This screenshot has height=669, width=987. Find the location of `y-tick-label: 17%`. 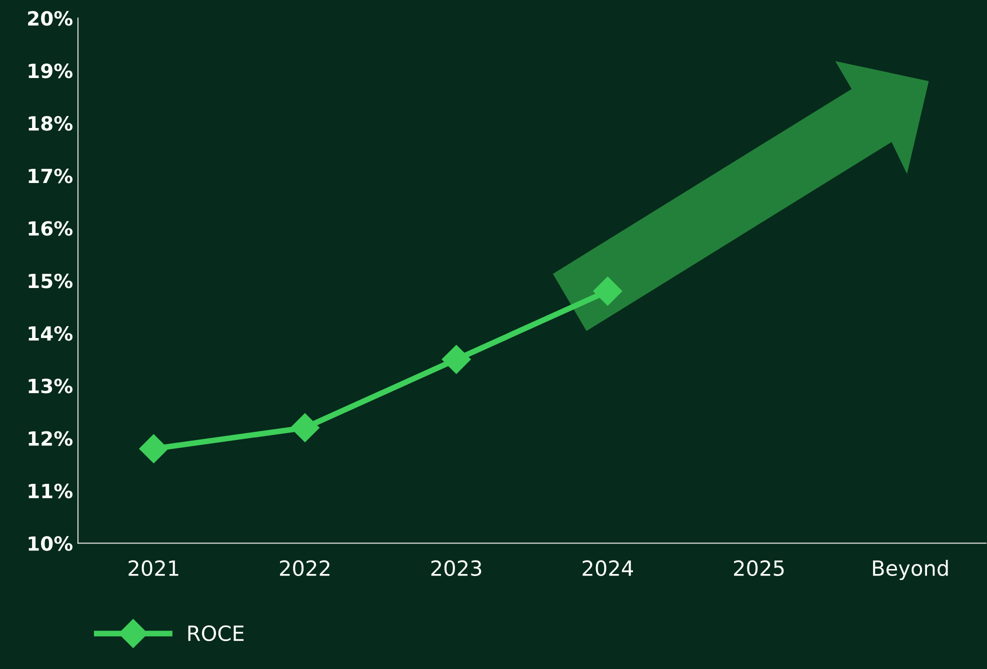

y-tick-label: 17% is located at coordinates (50, 176).